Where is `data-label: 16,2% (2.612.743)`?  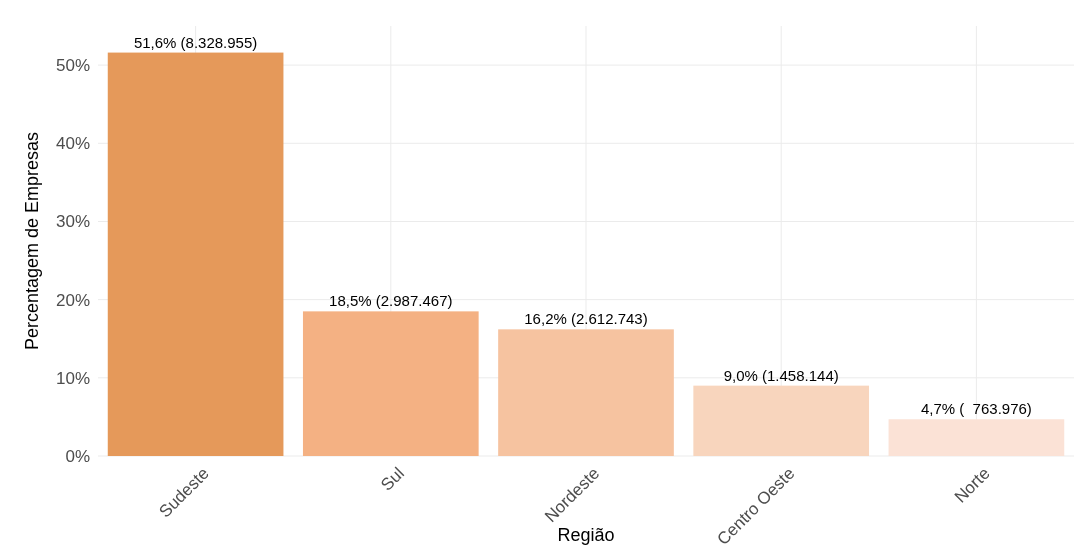
data-label: 16,2% (2.612.743) is located at coordinates (586, 319).